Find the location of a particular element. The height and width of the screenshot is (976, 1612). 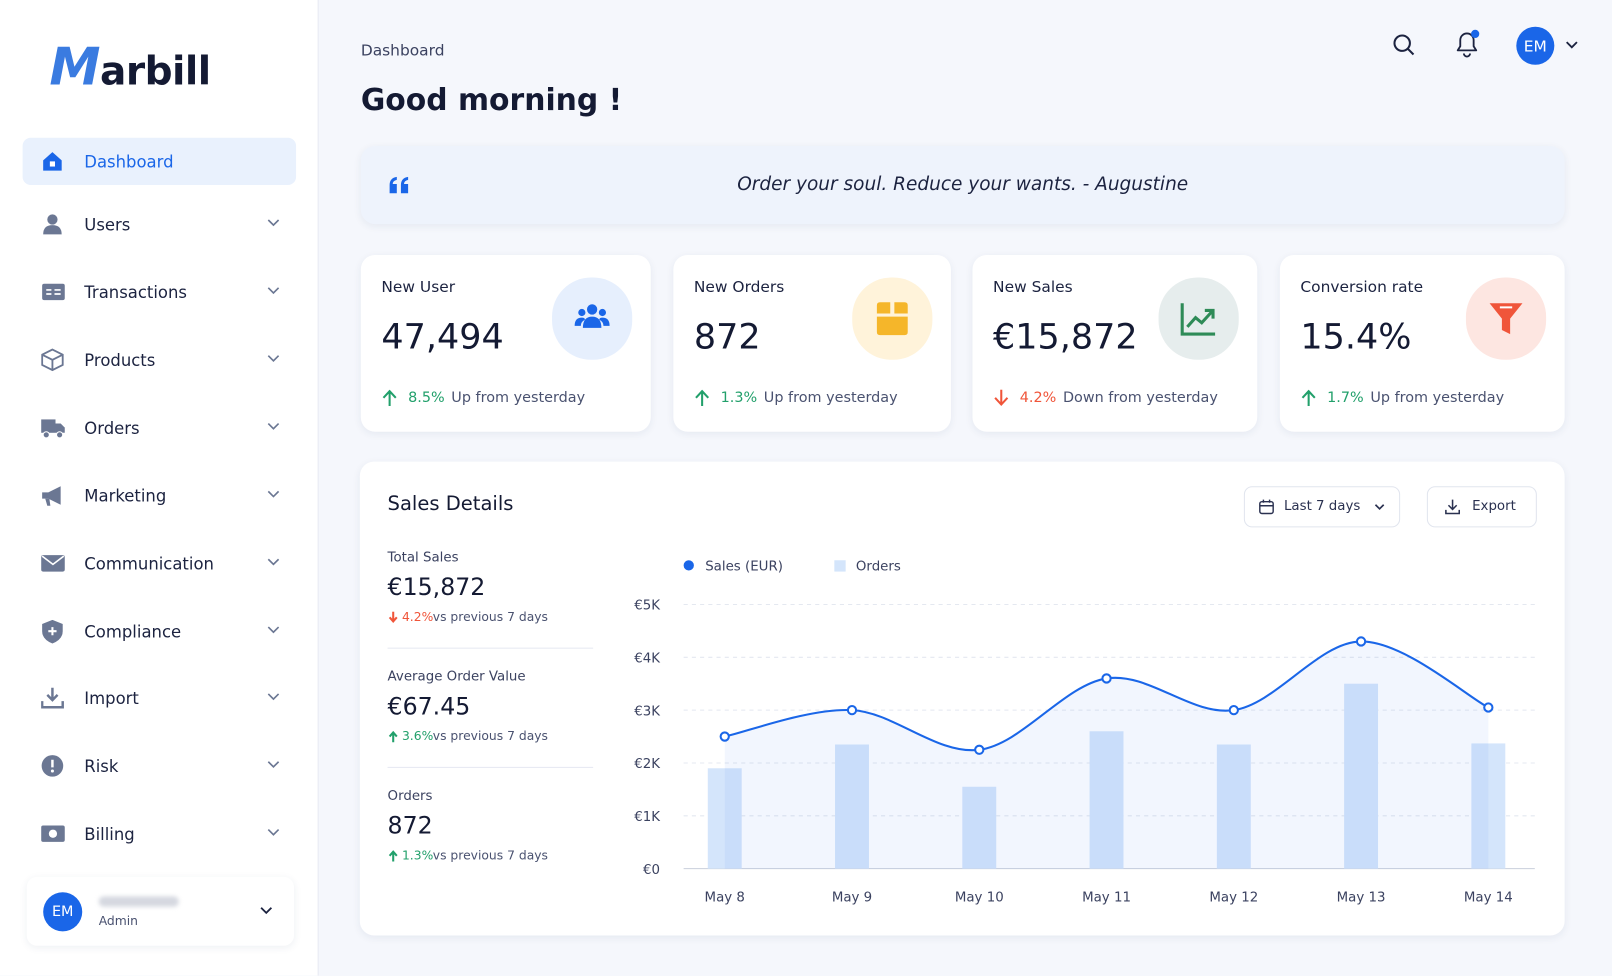

stat-card: New User 47,494 8.5% Up from yesterday is located at coordinates (505, 343).